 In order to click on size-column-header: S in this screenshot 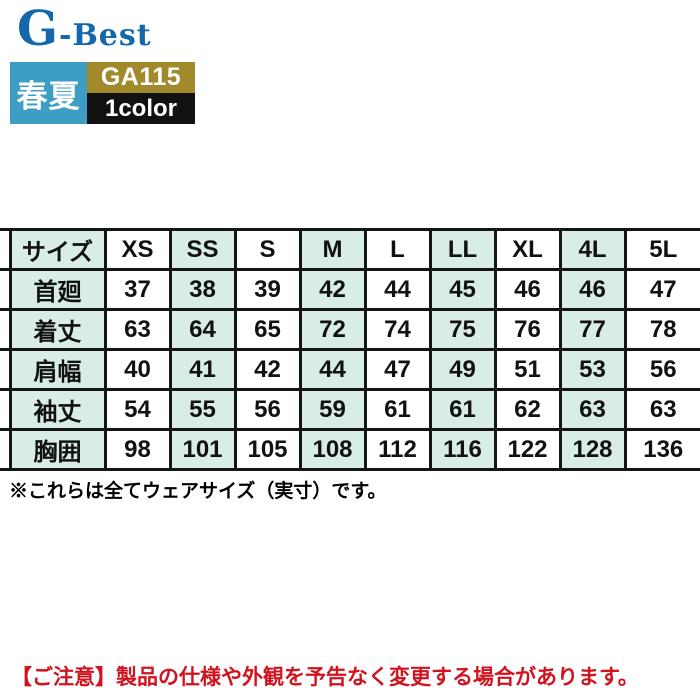, I will do `click(266, 249)`.